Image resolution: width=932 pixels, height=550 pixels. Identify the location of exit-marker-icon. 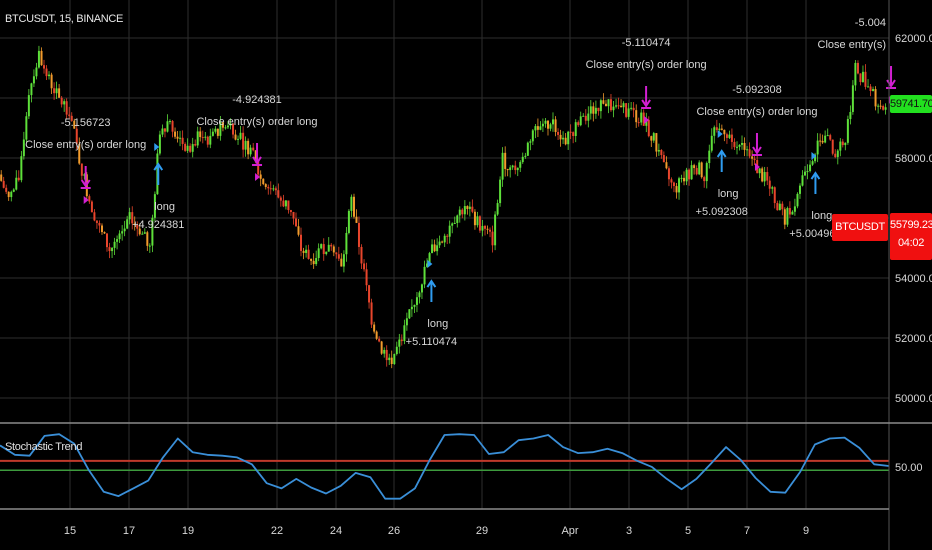
(647, 119).